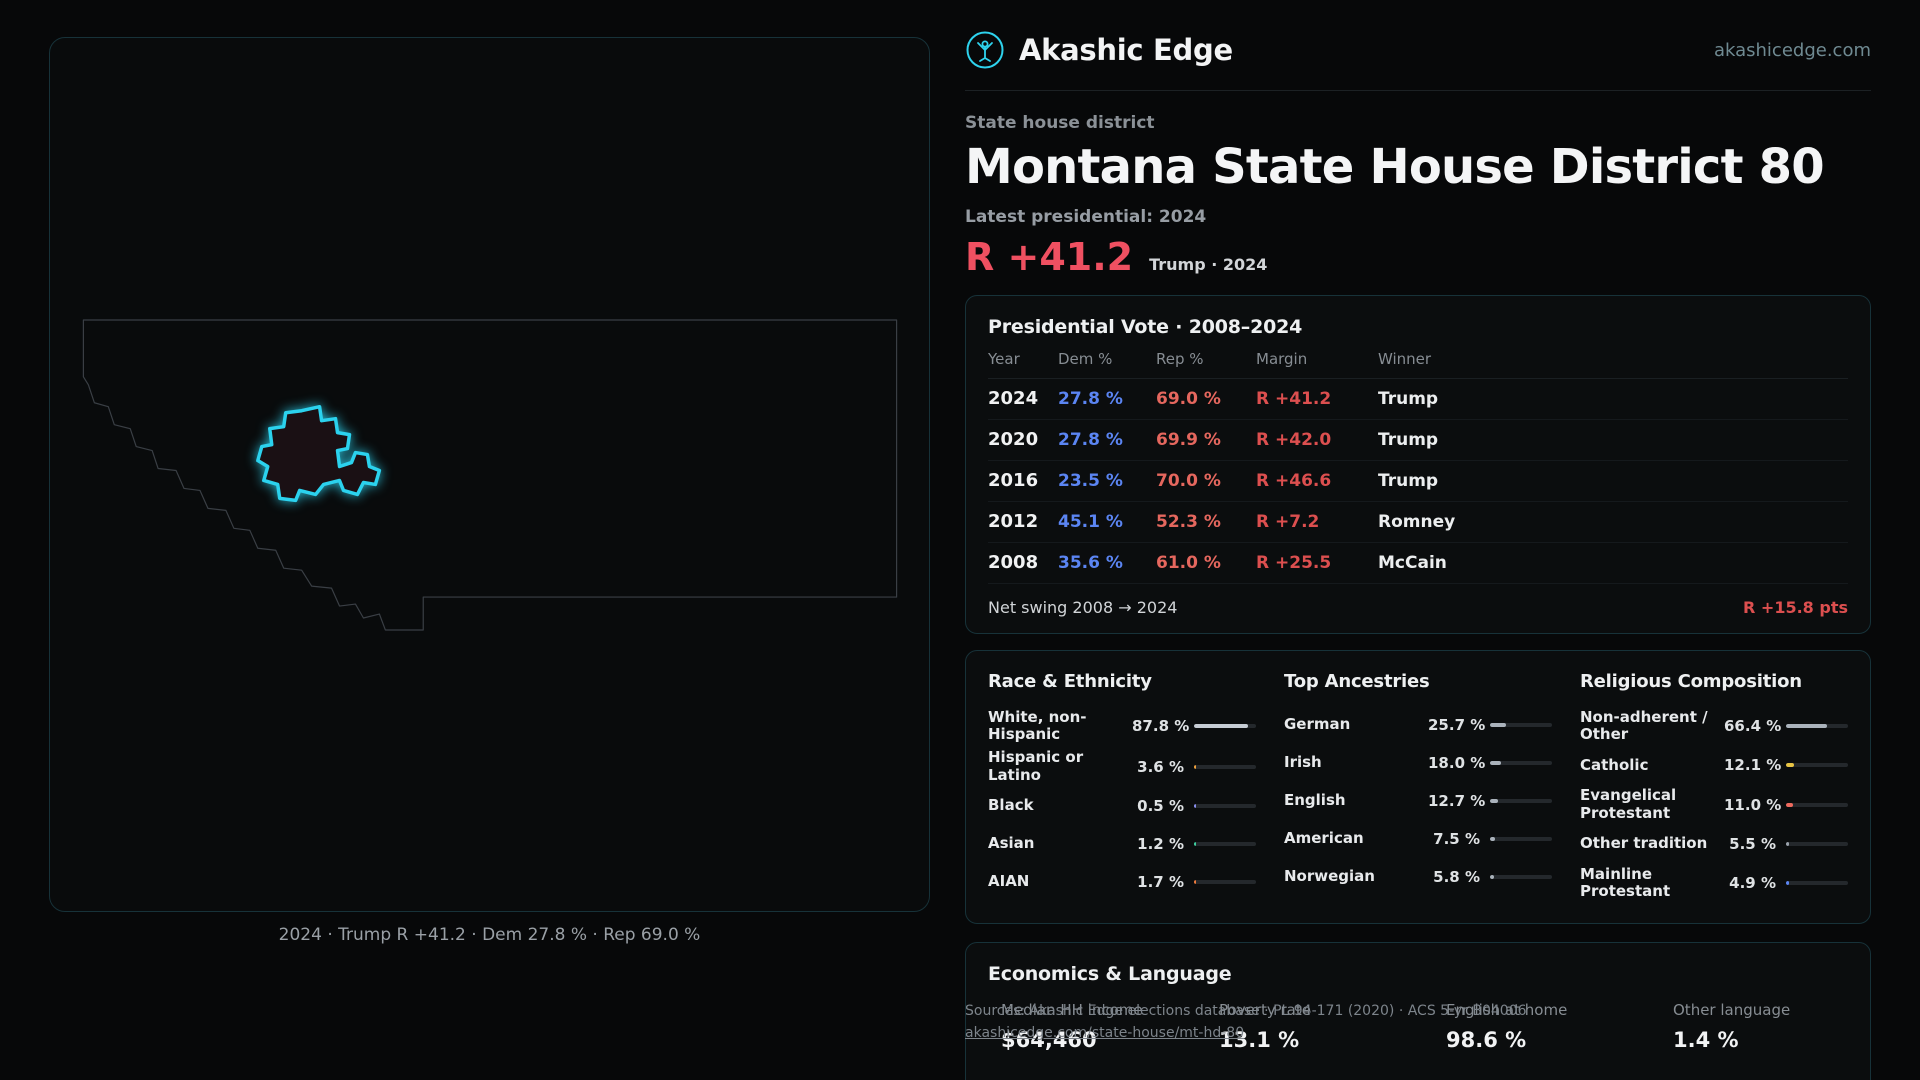  I want to click on state-outline, so click(490, 475).